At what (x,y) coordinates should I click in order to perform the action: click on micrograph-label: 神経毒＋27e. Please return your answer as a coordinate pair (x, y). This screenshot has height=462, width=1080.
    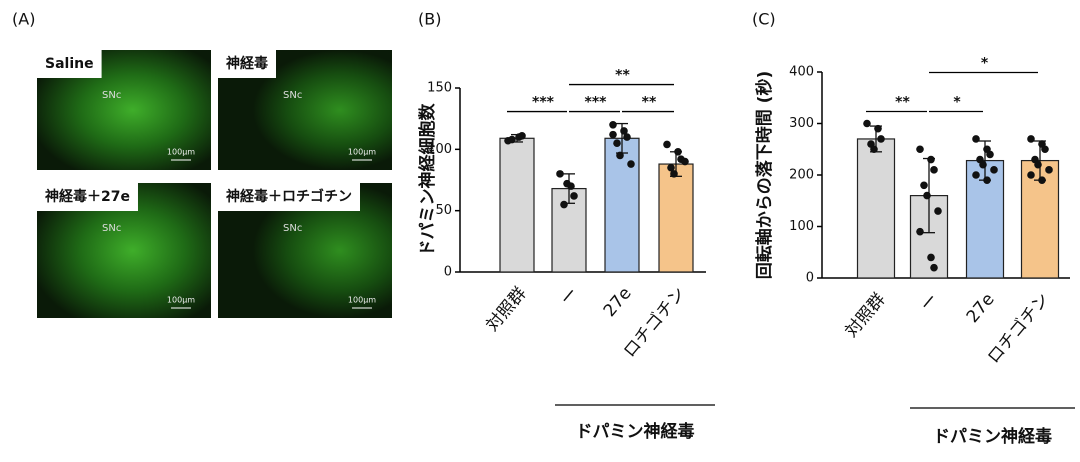
    Looking at the image, I should click on (87, 196).